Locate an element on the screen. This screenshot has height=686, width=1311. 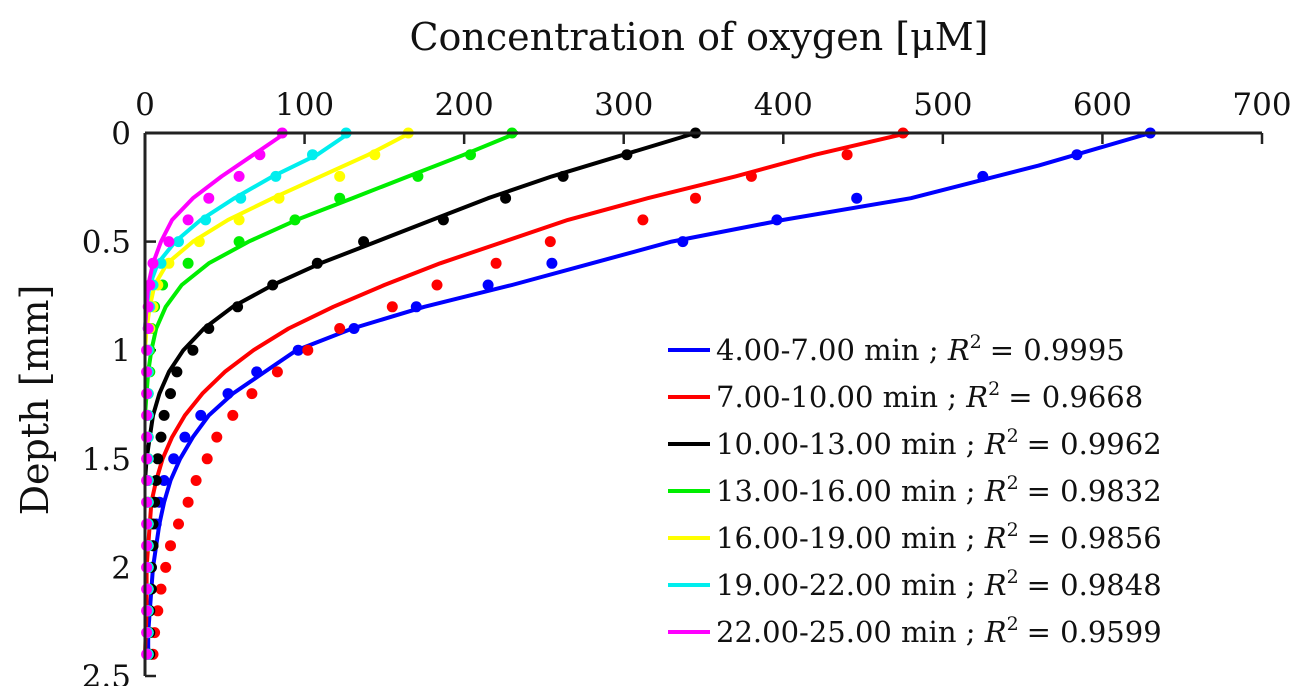
legend-label: 16.00-19.00 min ; is located at coordinates (850, 538).